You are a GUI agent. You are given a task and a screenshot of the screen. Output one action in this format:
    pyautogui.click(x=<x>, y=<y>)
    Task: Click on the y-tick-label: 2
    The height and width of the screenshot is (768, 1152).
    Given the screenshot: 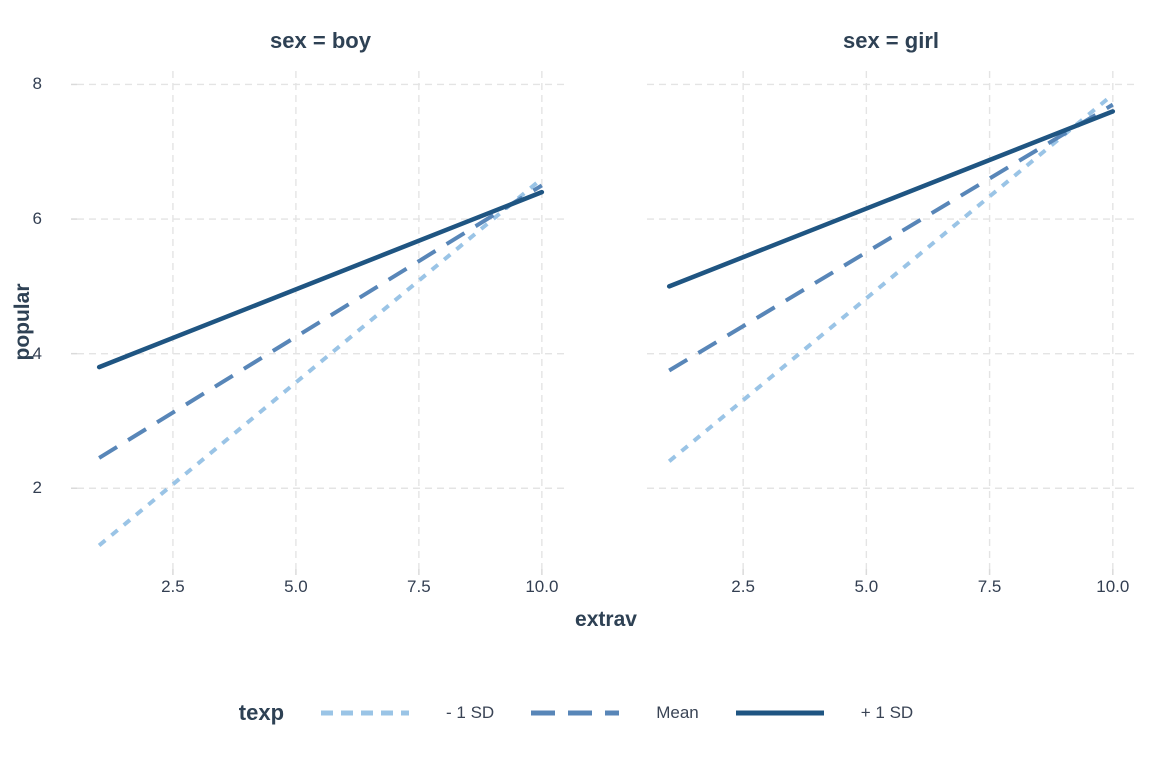 What is the action you would take?
    pyautogui.click(x=37, y=488)
    